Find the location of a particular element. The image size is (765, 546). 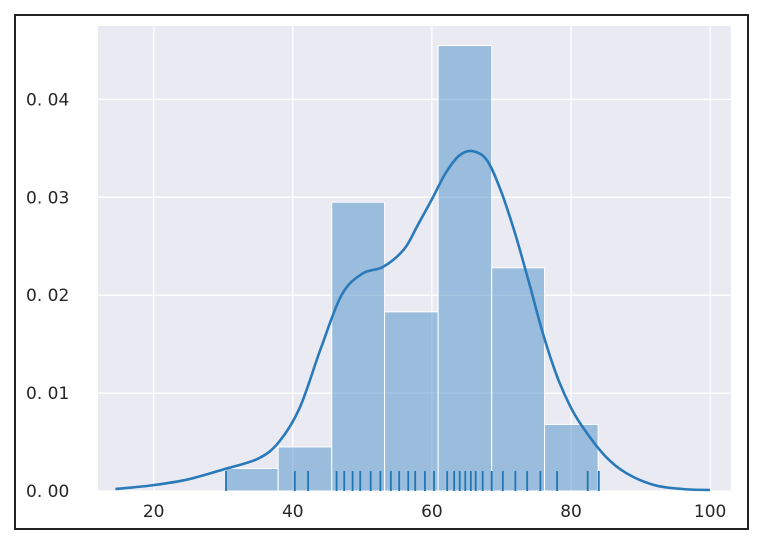

y-tick-label: 0. 00 is located at coordinates (47, 492).